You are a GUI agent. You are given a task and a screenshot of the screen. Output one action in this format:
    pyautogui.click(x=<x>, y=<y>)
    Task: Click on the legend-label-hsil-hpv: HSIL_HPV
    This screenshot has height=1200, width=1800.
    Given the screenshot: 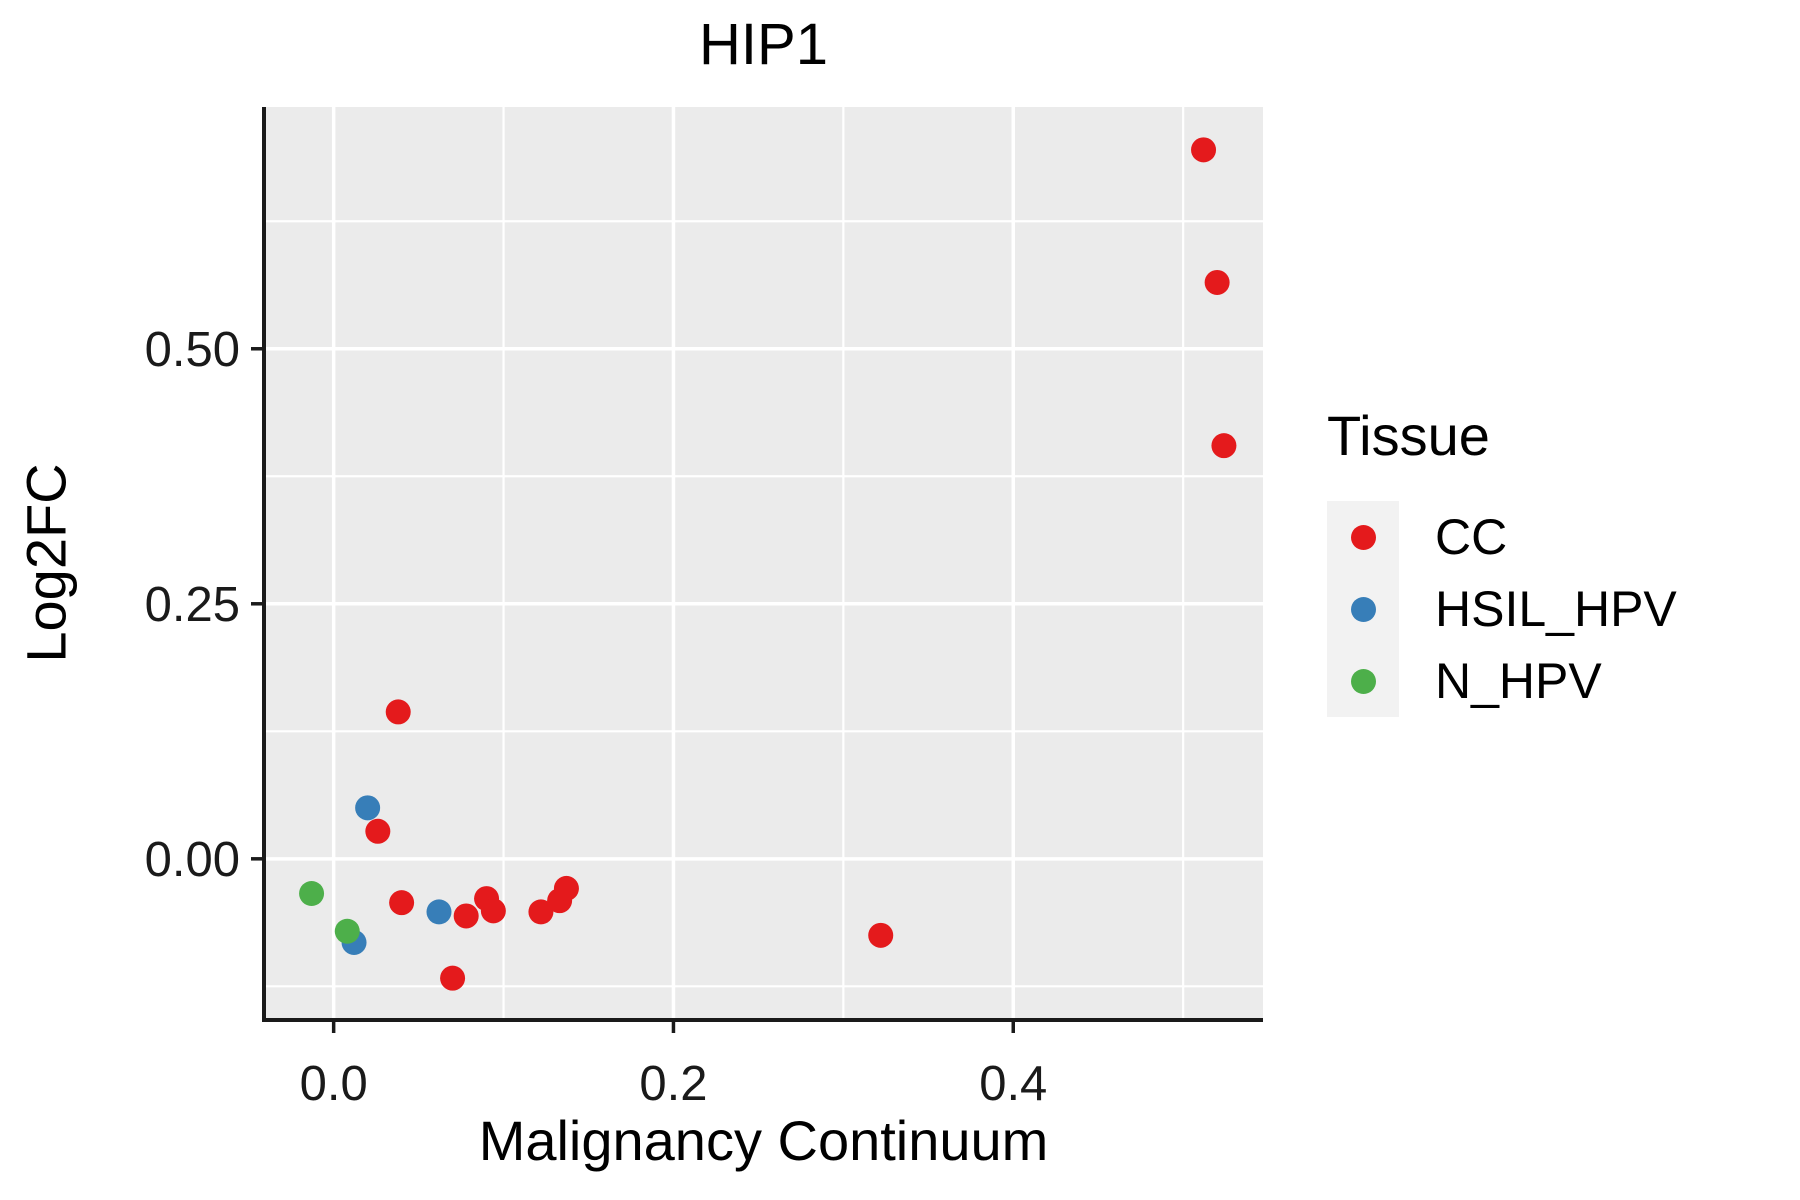 What is the action you would take?
    pyautogui.click(x=1556, y=609)
    